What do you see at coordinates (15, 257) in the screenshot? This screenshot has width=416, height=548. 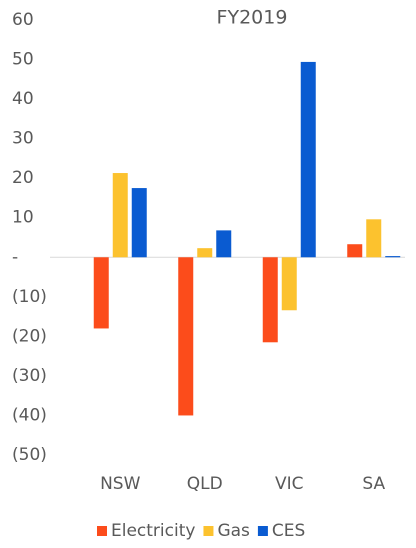 I see `y-tick-label: -` at bounding box center [15, 257].